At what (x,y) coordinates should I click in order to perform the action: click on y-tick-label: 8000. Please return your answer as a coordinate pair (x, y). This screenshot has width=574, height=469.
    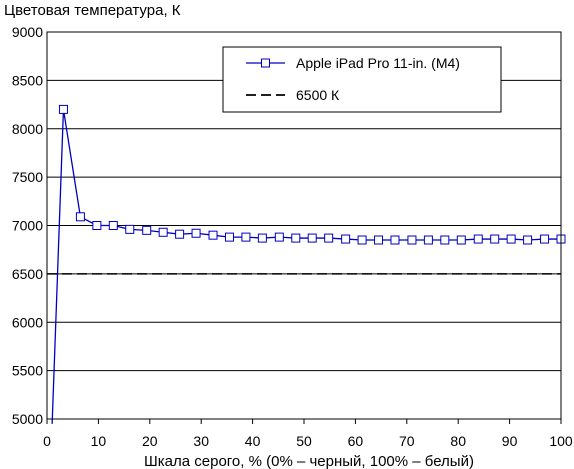
    Looking at the image, I should click on (27, 129).